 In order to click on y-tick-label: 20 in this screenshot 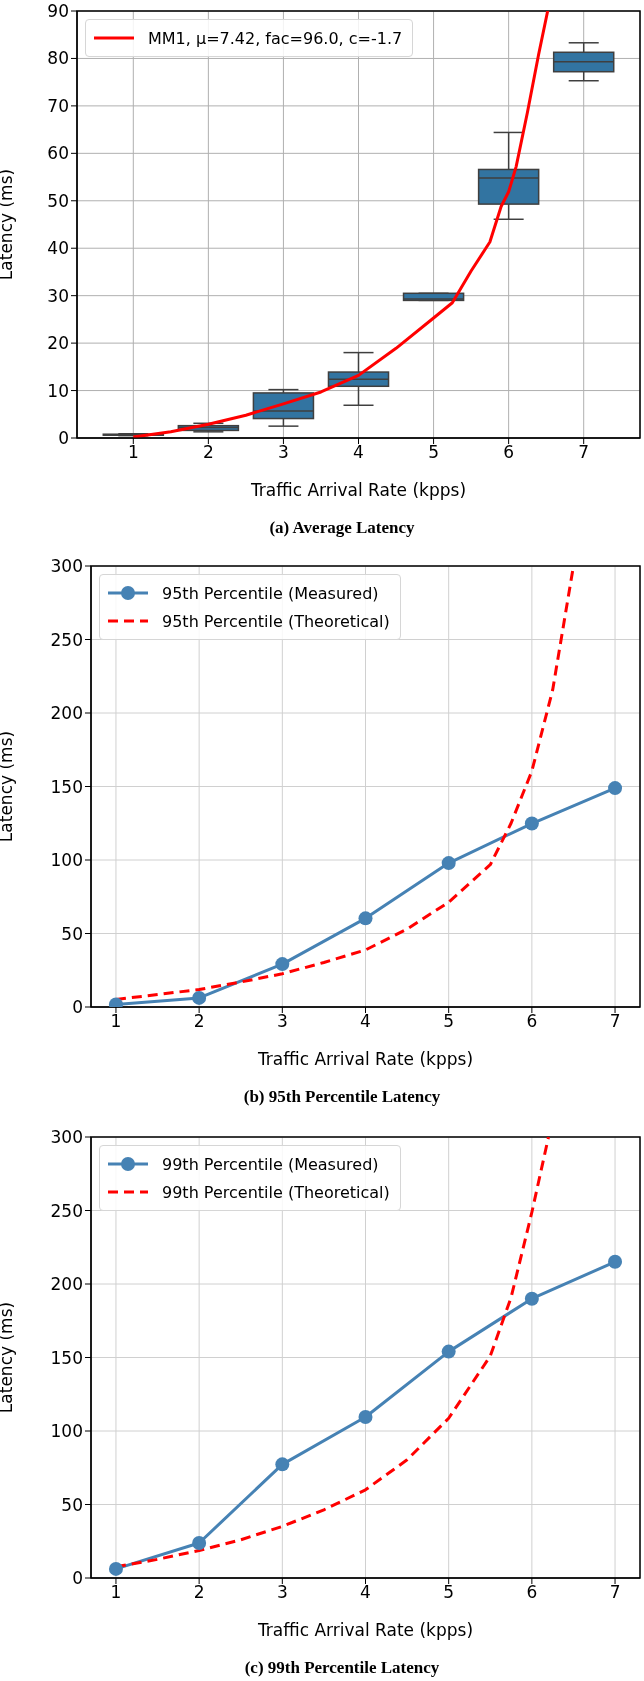, I will do `click(58, 343)`.